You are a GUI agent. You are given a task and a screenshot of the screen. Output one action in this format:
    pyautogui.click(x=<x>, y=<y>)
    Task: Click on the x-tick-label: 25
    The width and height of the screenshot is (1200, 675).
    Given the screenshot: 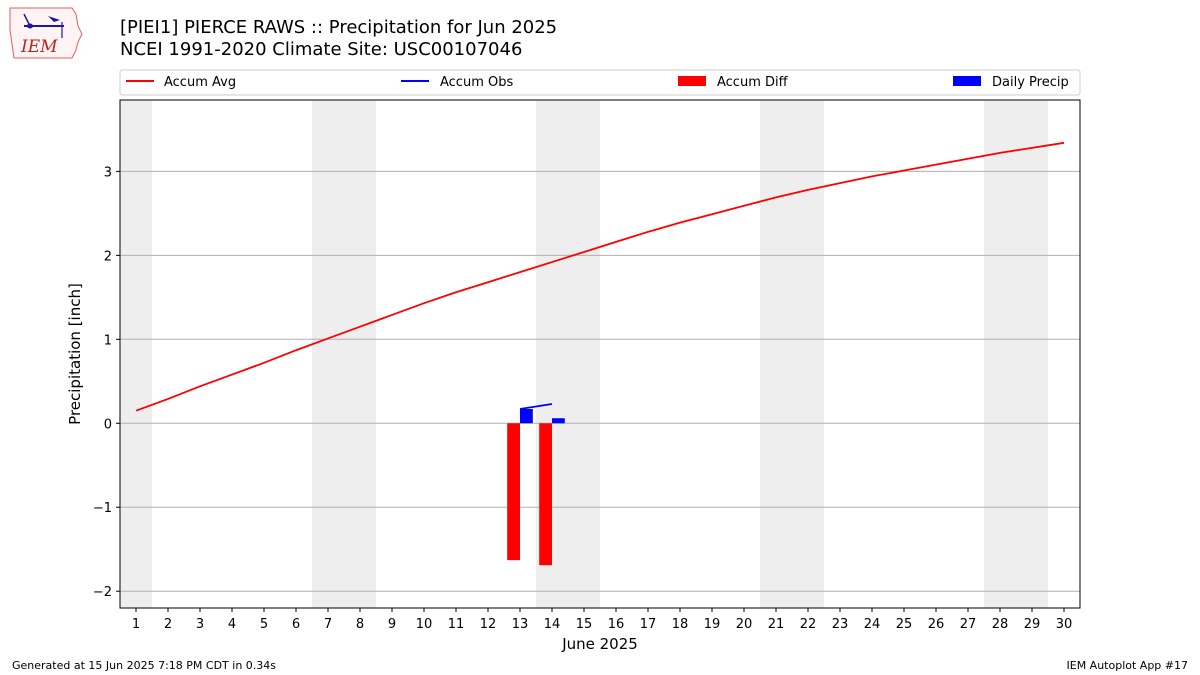 What is the action you would take?
    pyautogui.click(x=904, y=624)
    